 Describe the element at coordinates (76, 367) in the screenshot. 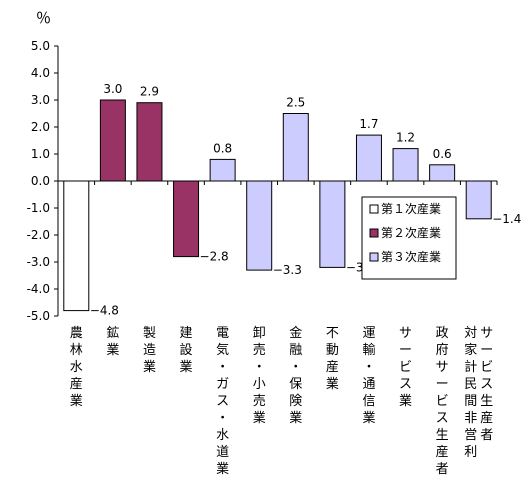

I see `category-label: 農林水産業` at that location.